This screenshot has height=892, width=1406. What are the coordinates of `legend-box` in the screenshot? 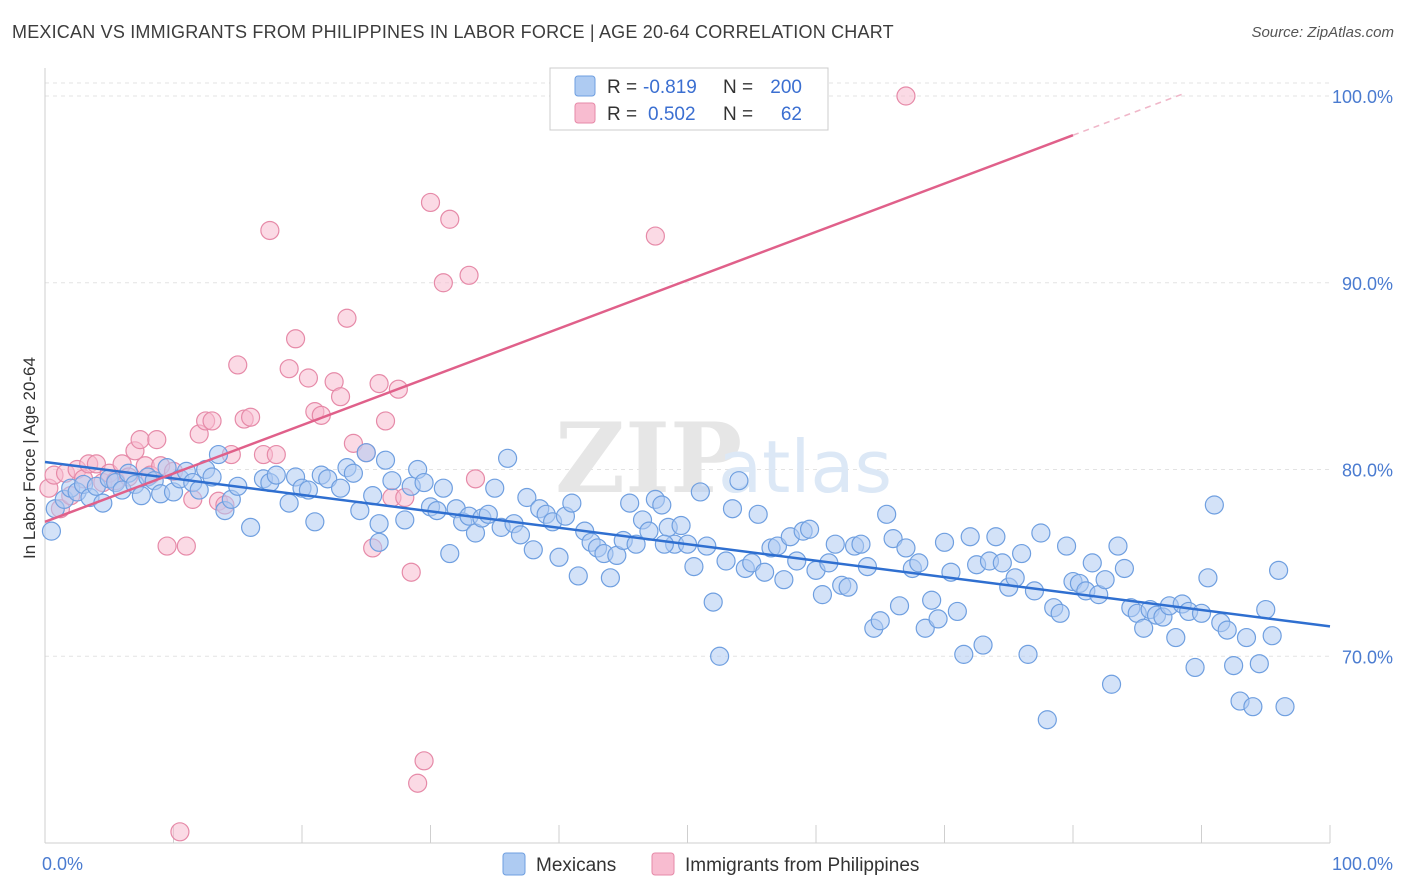 It's located at (689, 99).